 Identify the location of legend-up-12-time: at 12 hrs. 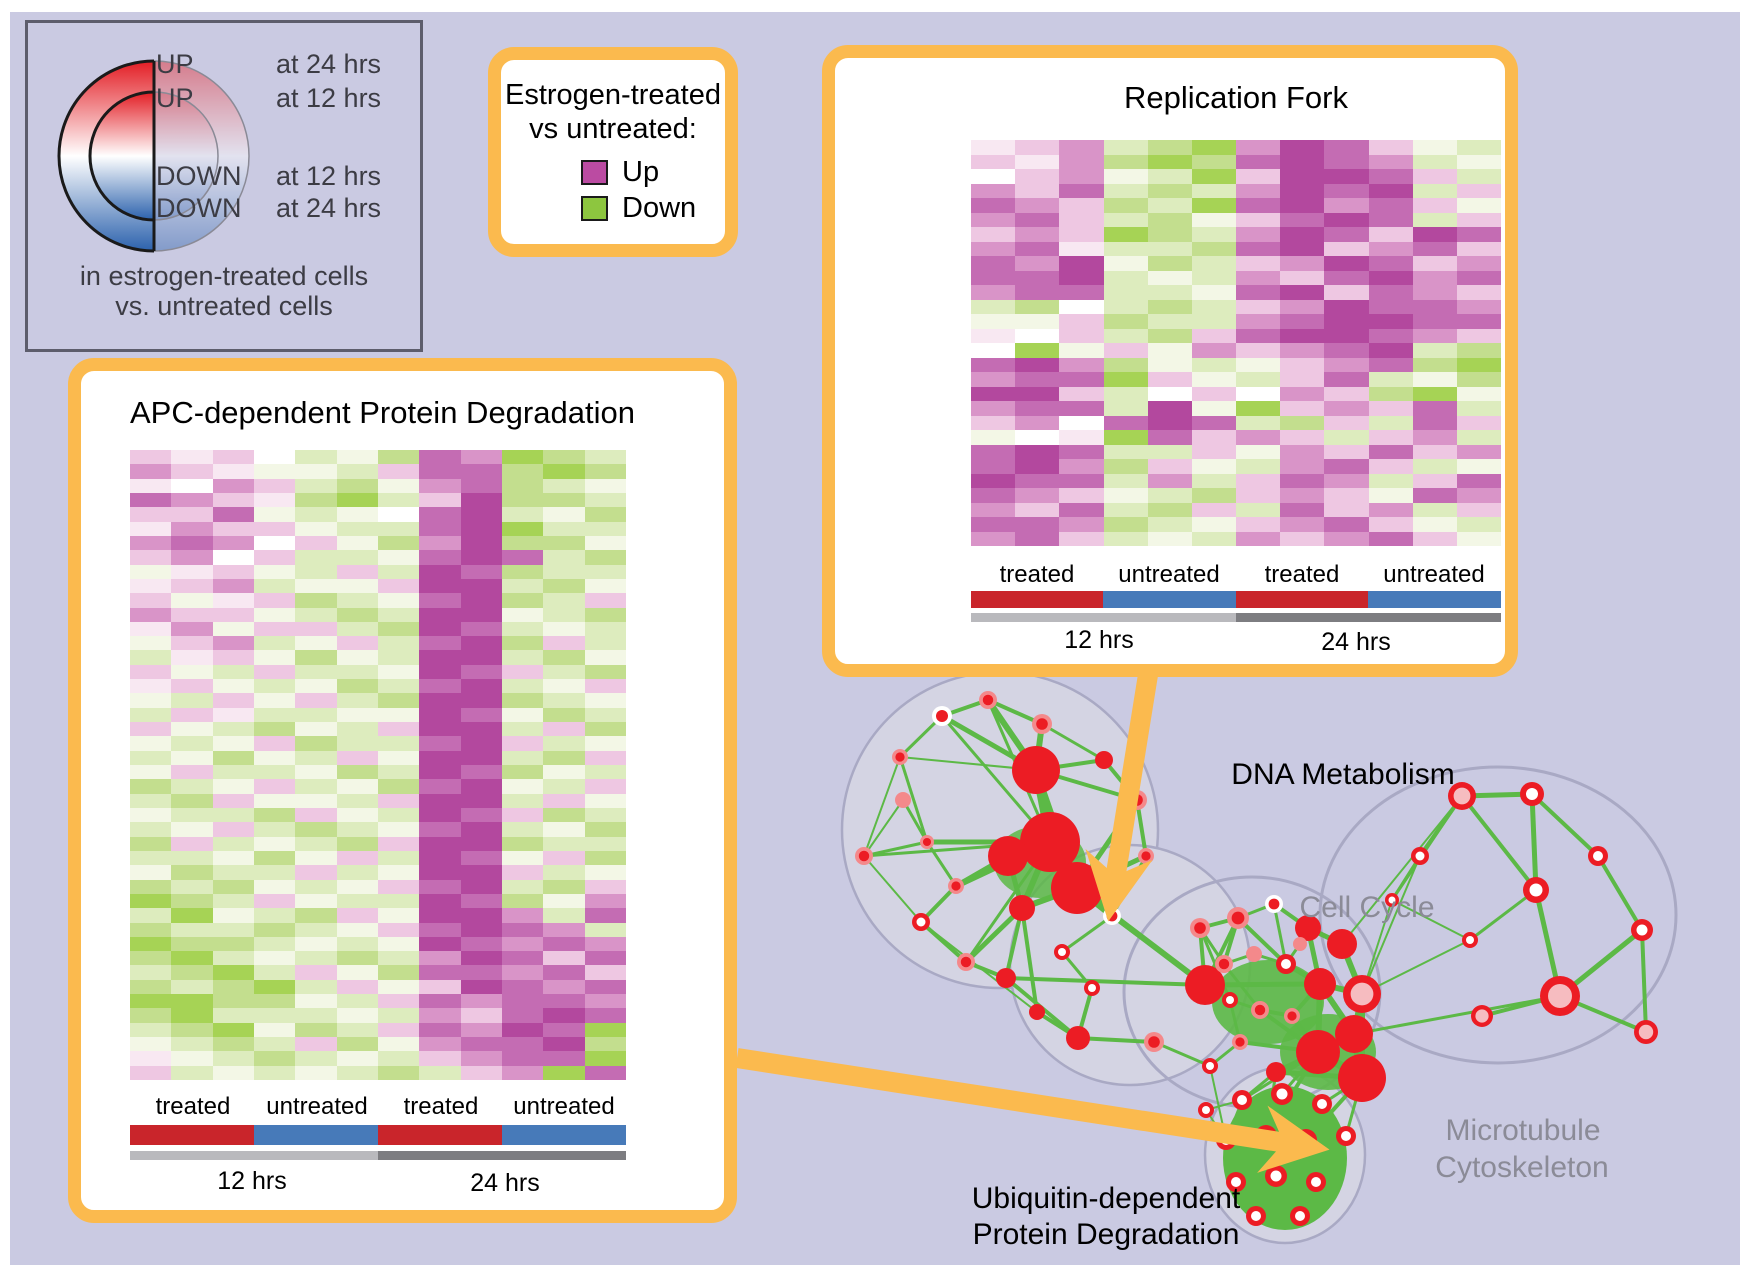
(329, 98).